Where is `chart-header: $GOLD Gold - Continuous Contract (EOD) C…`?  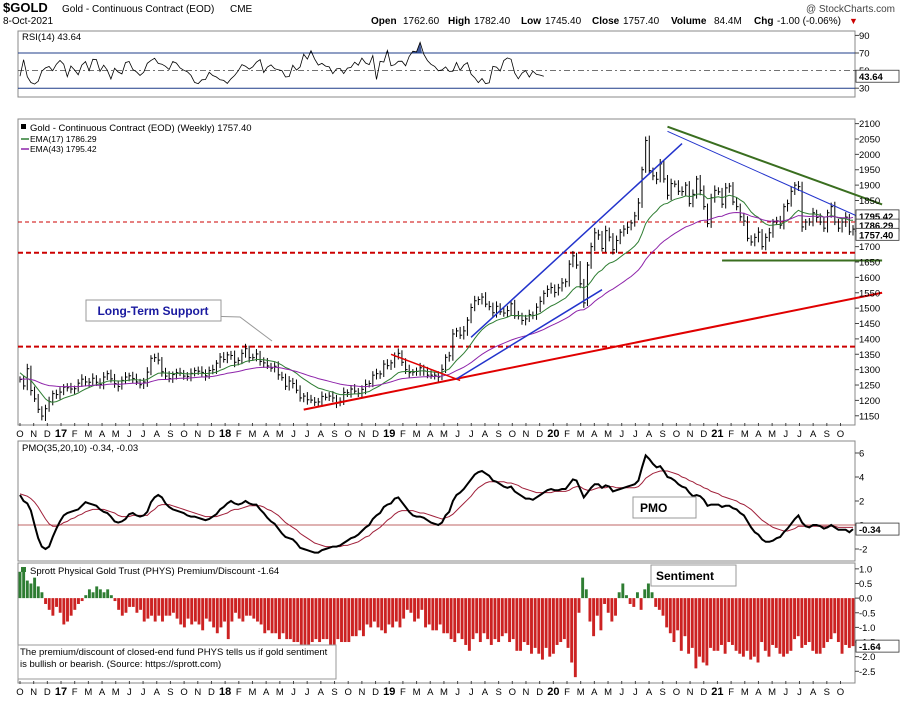
chart-header: $GOLD Gold - Continuous Contract (EOD) C… is located at coordinates (449, 13).